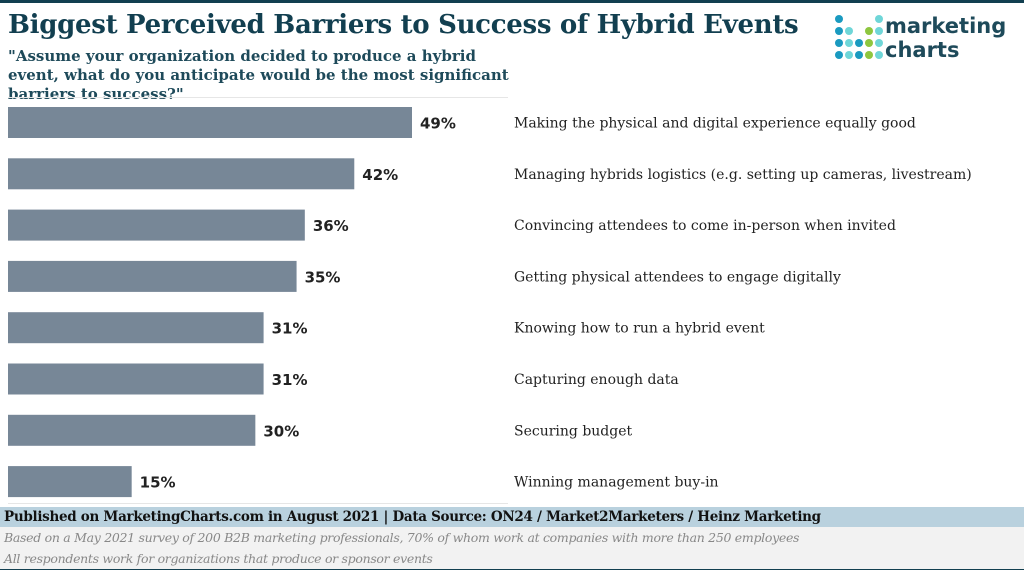  What do you see at coordinates (323, 277) in the screenshot?
I see `data-label: 35%` at bounding box center [323, 277].